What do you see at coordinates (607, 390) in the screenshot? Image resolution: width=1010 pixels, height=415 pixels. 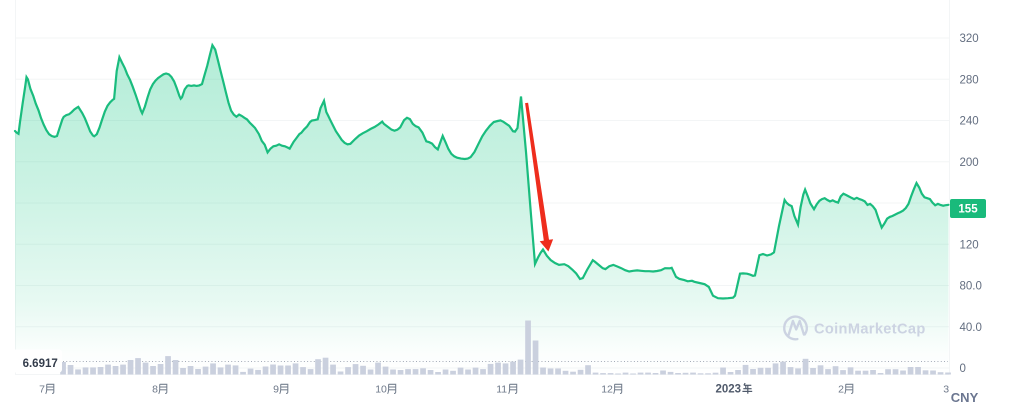 I see `svg-text: 12` at bounding box center [607, 390].